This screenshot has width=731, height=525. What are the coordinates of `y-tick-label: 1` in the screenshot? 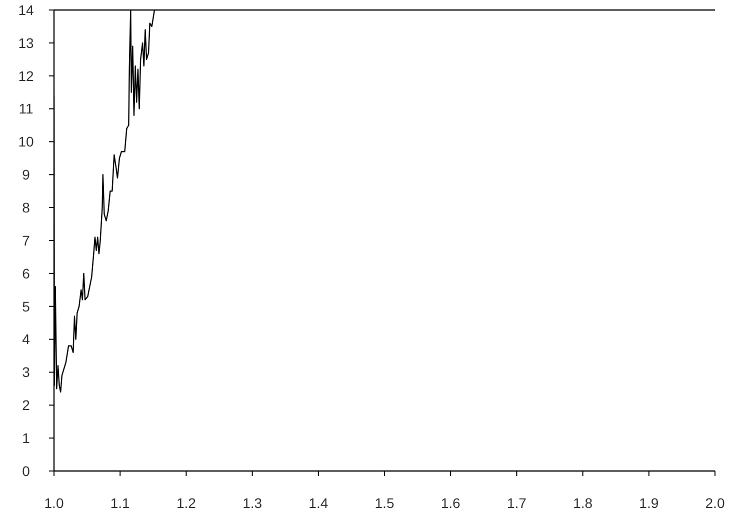 It's located at (26, 438).